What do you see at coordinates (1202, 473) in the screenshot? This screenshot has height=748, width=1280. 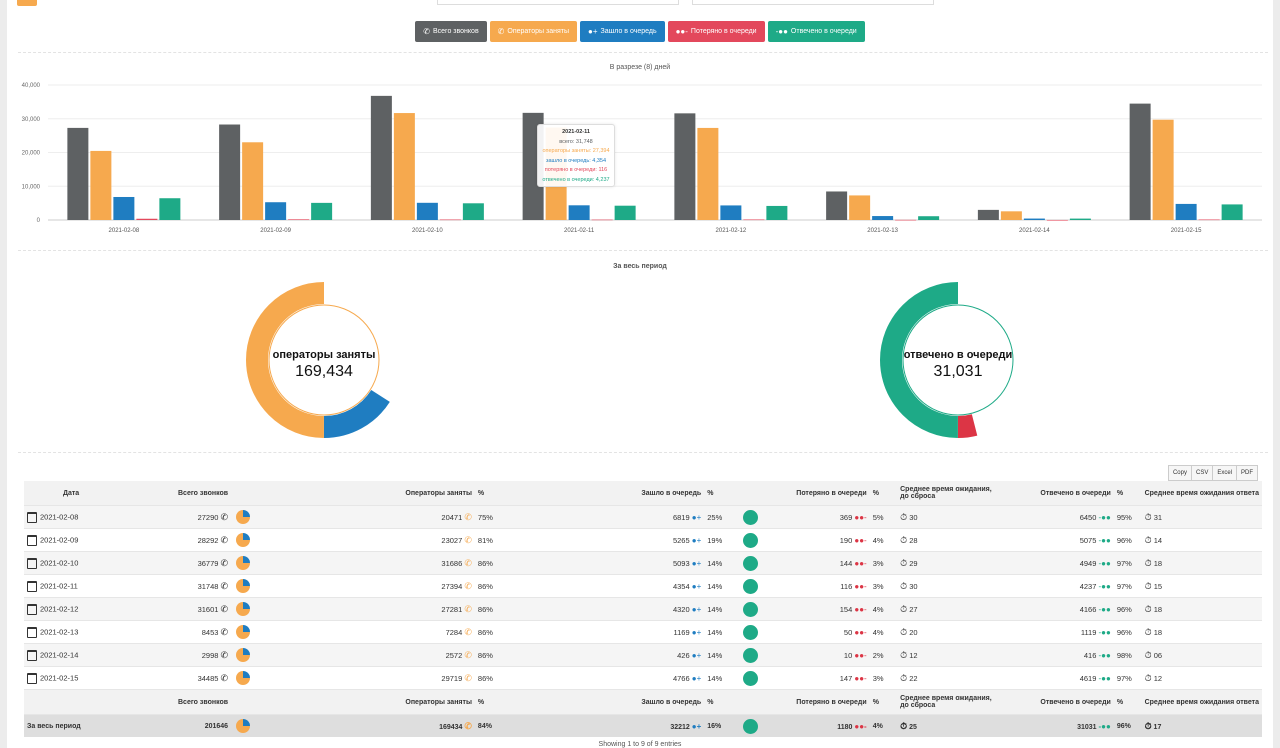 I see `csv-button: CSV` at bounding box center [1202, 473].